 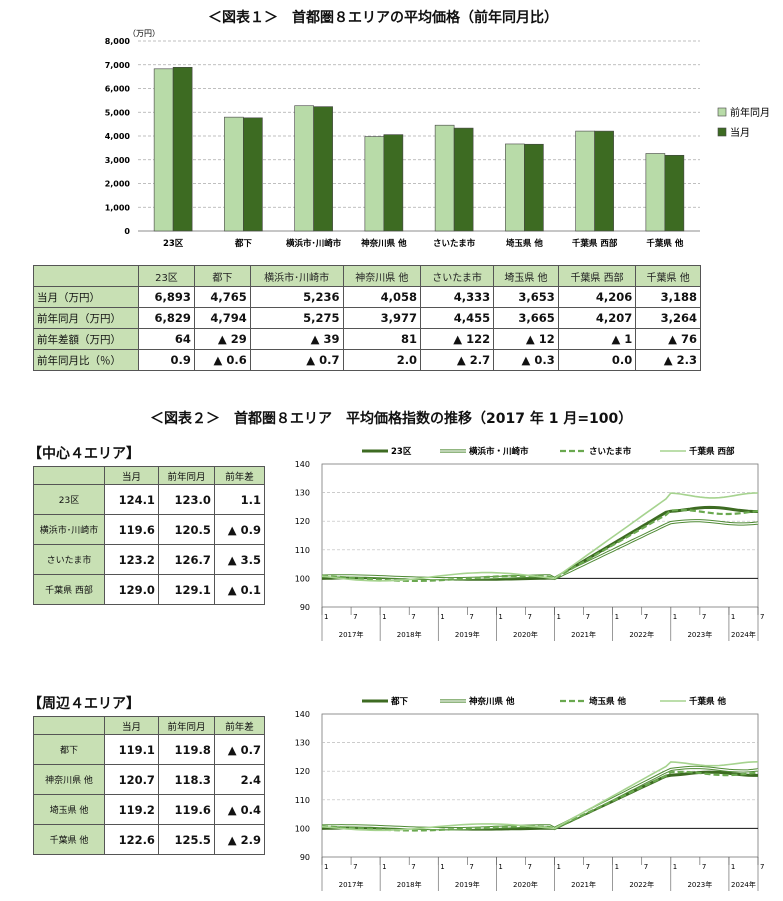 What do you see at coordinates (607, 701) in the screenshot?
I see `legend-label: 埼玉県 他` at bounding box center [607, 701].